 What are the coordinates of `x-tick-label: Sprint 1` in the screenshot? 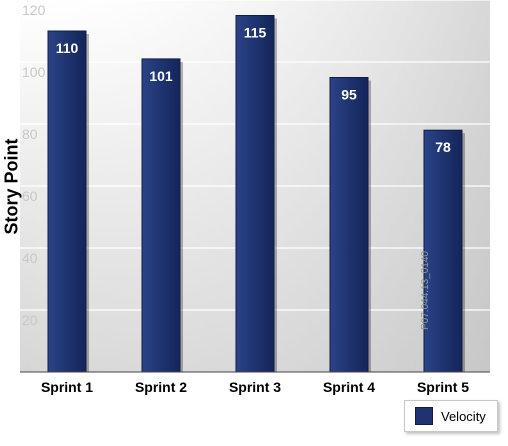 It's located at (67, 387).